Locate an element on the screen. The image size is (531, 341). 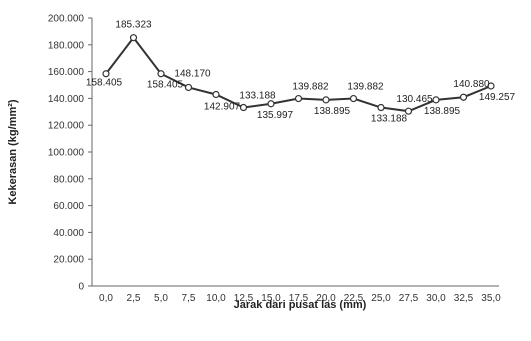
x-tick-label: 32,5 is located at coordinates (464, 298).